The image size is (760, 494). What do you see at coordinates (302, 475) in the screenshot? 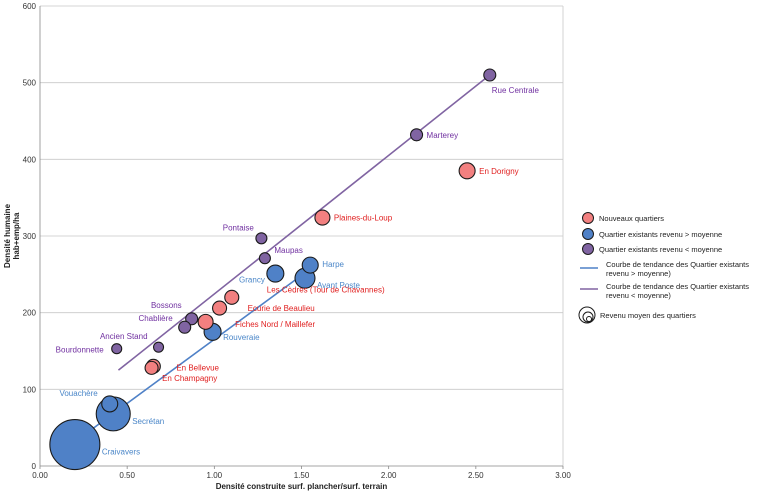
I see `x-tick-label: 1.50` at bounding box center [302, 475].